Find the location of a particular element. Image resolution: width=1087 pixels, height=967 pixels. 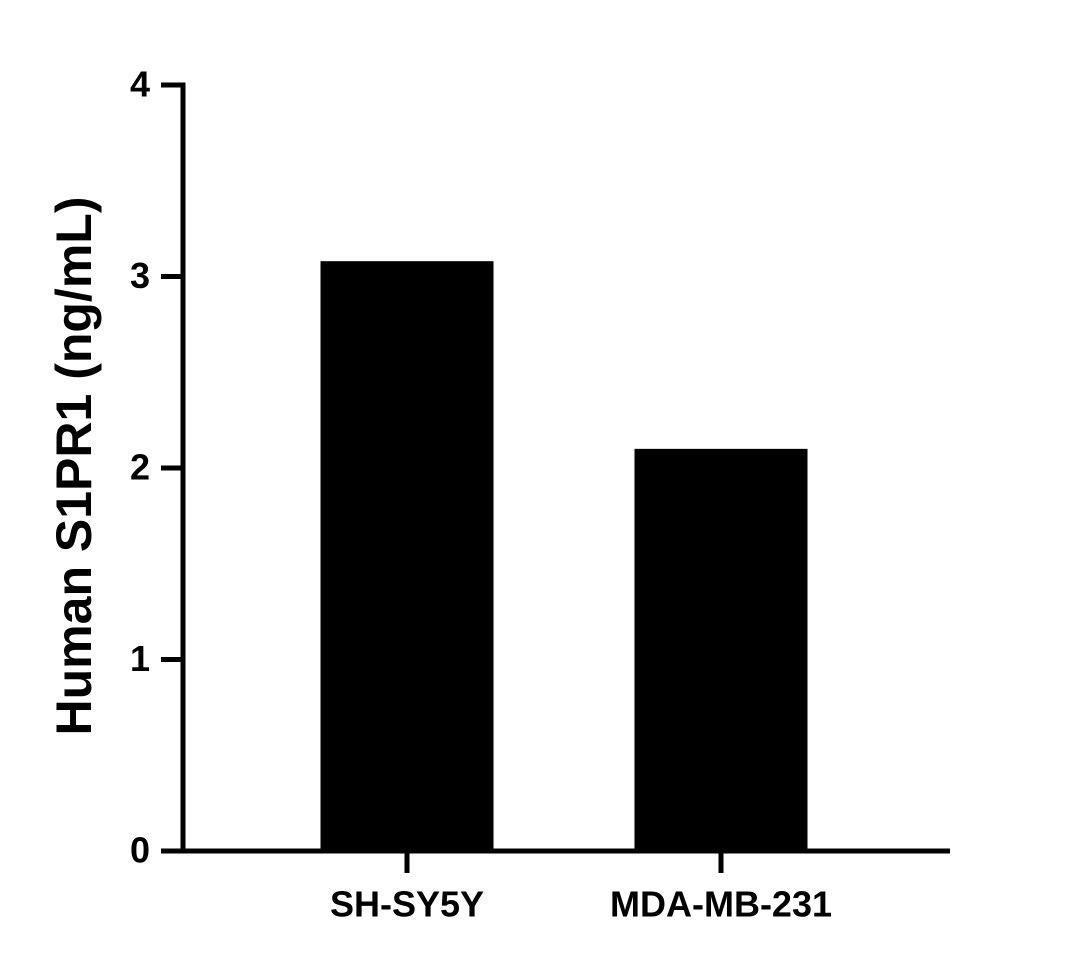

y-tick-label: 2 is located at coordinates (140, 467).